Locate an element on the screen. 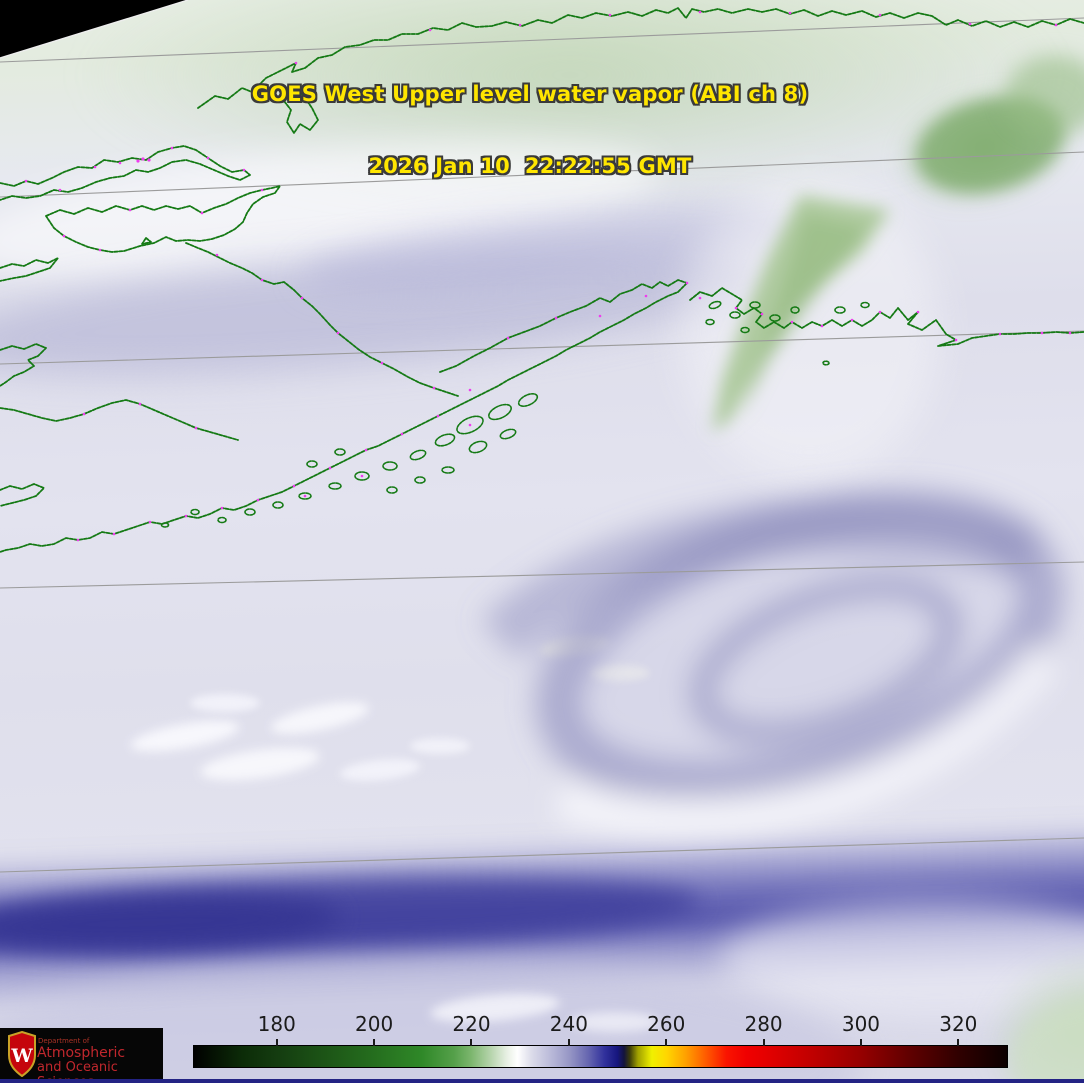 The width and height of the screenshot is (1084, 1083). colorbar-tick-label: 240 is located at coordinates (568, 1024).